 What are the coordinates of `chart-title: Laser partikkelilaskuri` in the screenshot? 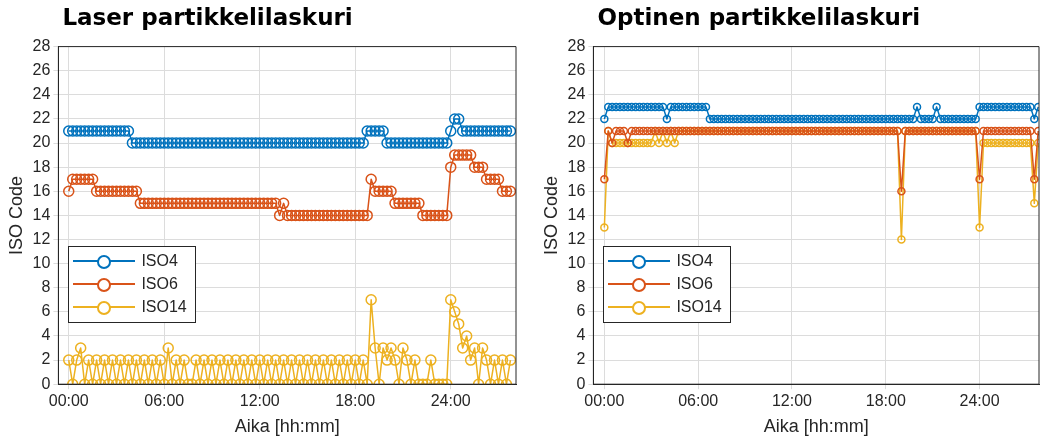 It's located at (207, 17).